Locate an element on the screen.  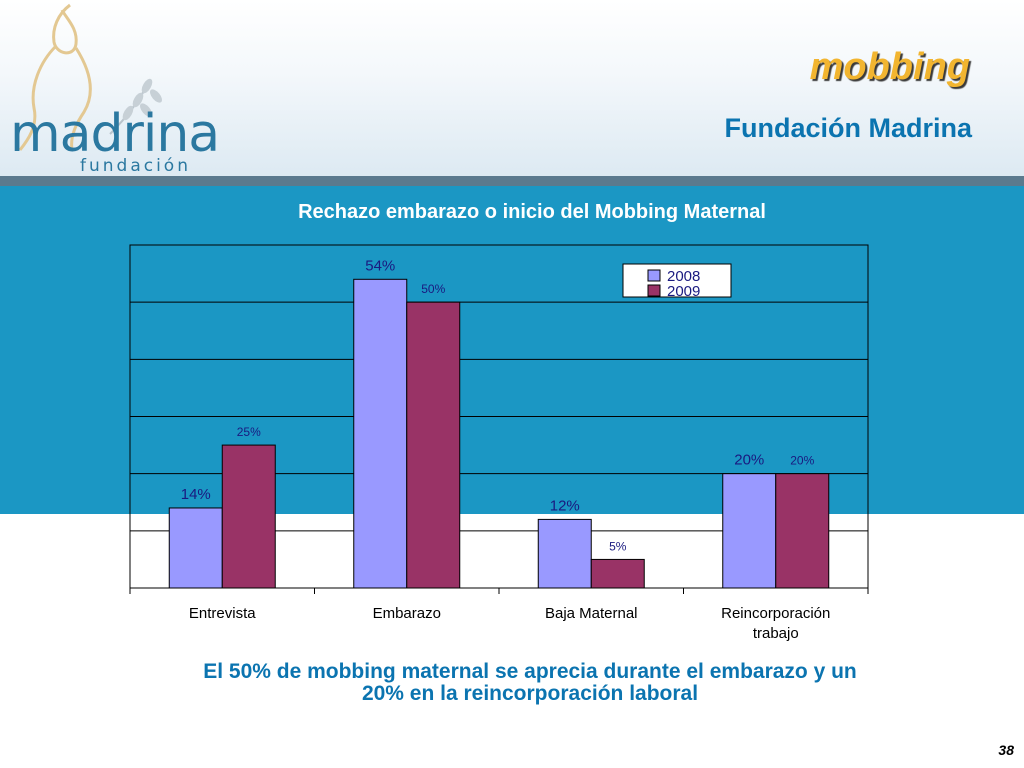
data-label-2008: 20% is located at coordinates (749, 460).